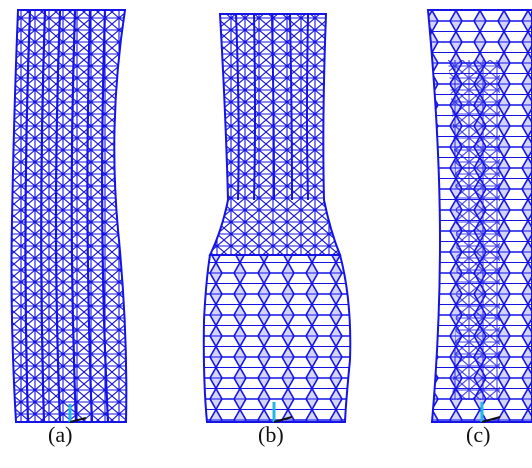 This screenshot has height=468, width=532. Describe the element at coordinates (60, 434) in the screenshot. I see `caption-a: (a)` at that location.